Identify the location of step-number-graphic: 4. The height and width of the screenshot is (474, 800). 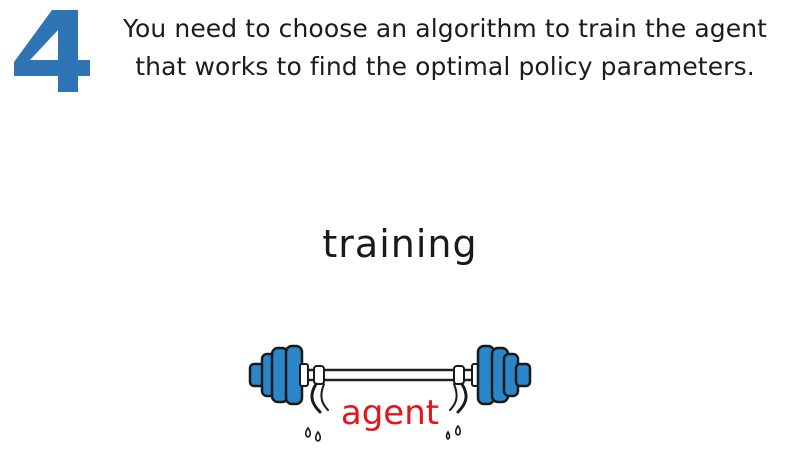
(49, 49).